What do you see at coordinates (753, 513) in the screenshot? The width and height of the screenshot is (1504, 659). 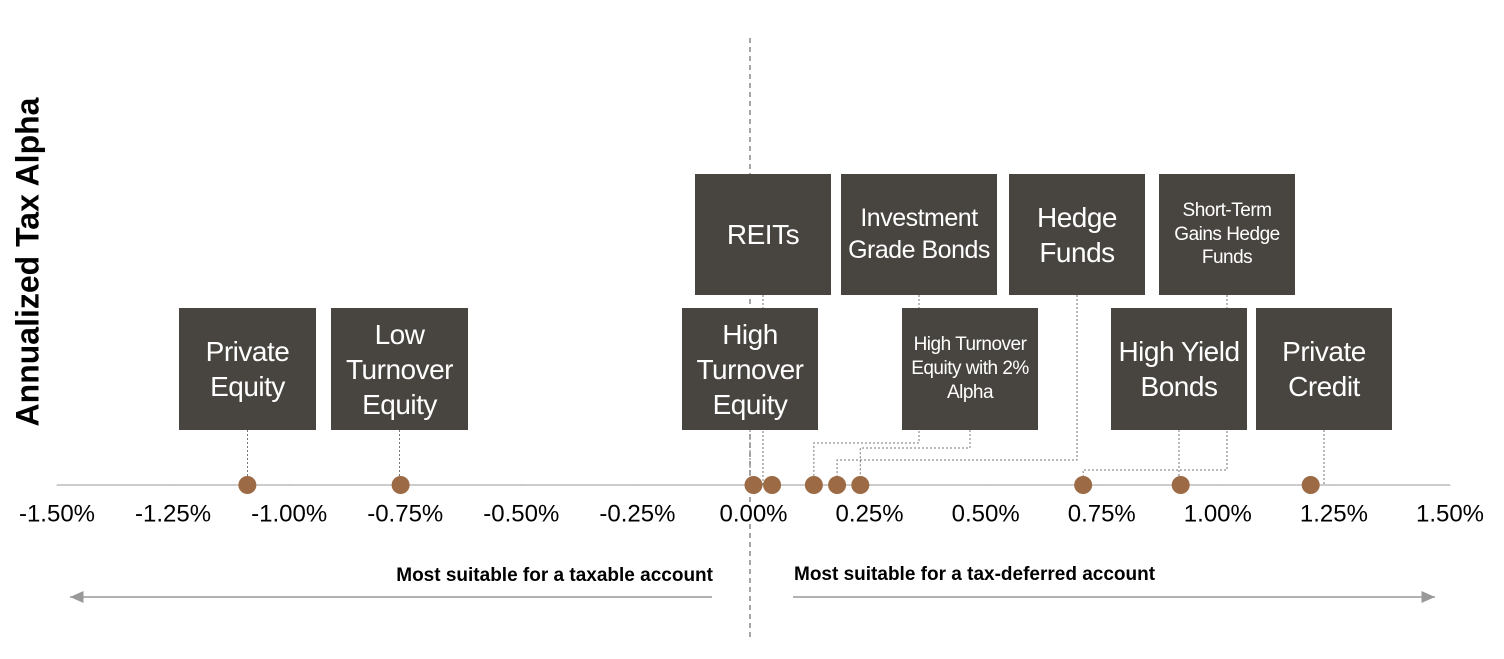 I see `x-tick-label: 0.00%` at bounding box center [753, 513].